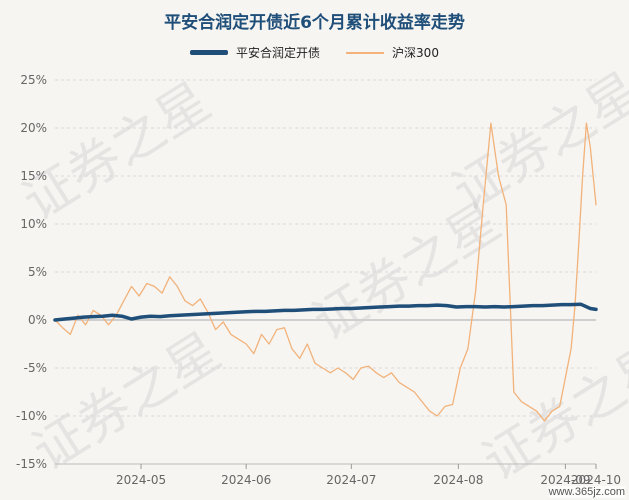 The height and width of the screenshot is (500, 629). Describe the element at coordinates (458, 480) in the screenshot. I see `x-tick-label: 2024-08` at that location.